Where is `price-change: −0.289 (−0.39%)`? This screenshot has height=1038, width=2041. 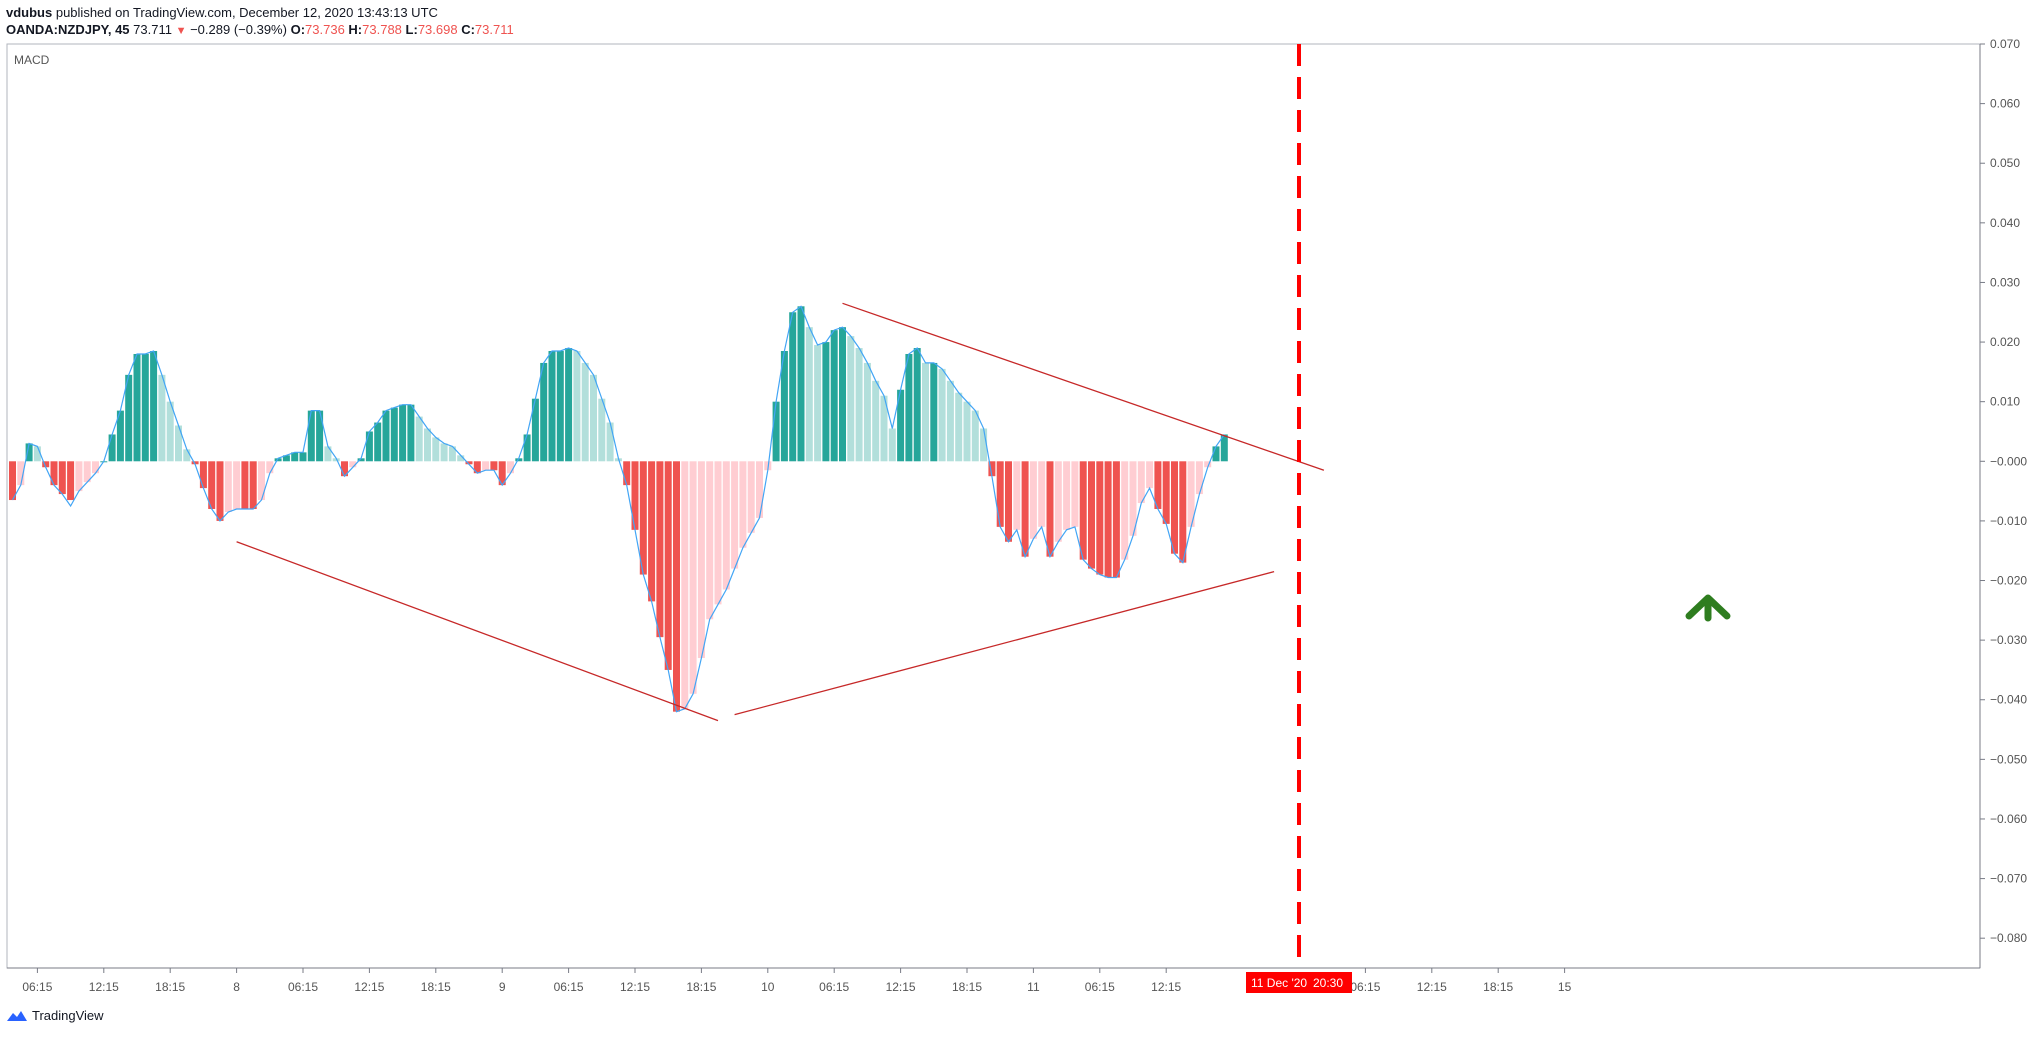
price-change: −0.289 (−0.39%) is located at coordinates (238, 29).